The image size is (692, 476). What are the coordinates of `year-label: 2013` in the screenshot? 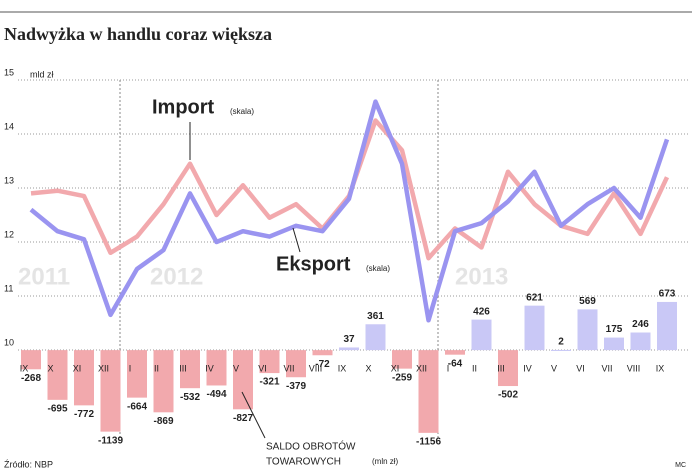 It's located at (481, 276).